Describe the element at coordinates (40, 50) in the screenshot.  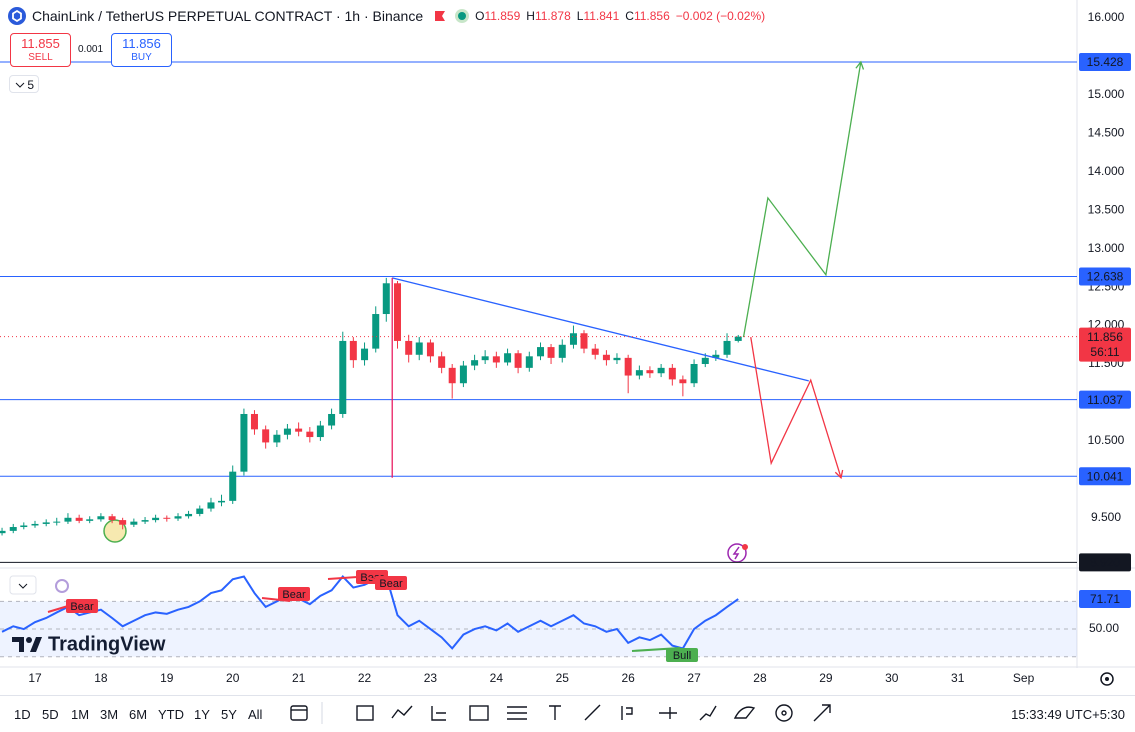
I see `sell-button: 11.855 SELL` at that location.